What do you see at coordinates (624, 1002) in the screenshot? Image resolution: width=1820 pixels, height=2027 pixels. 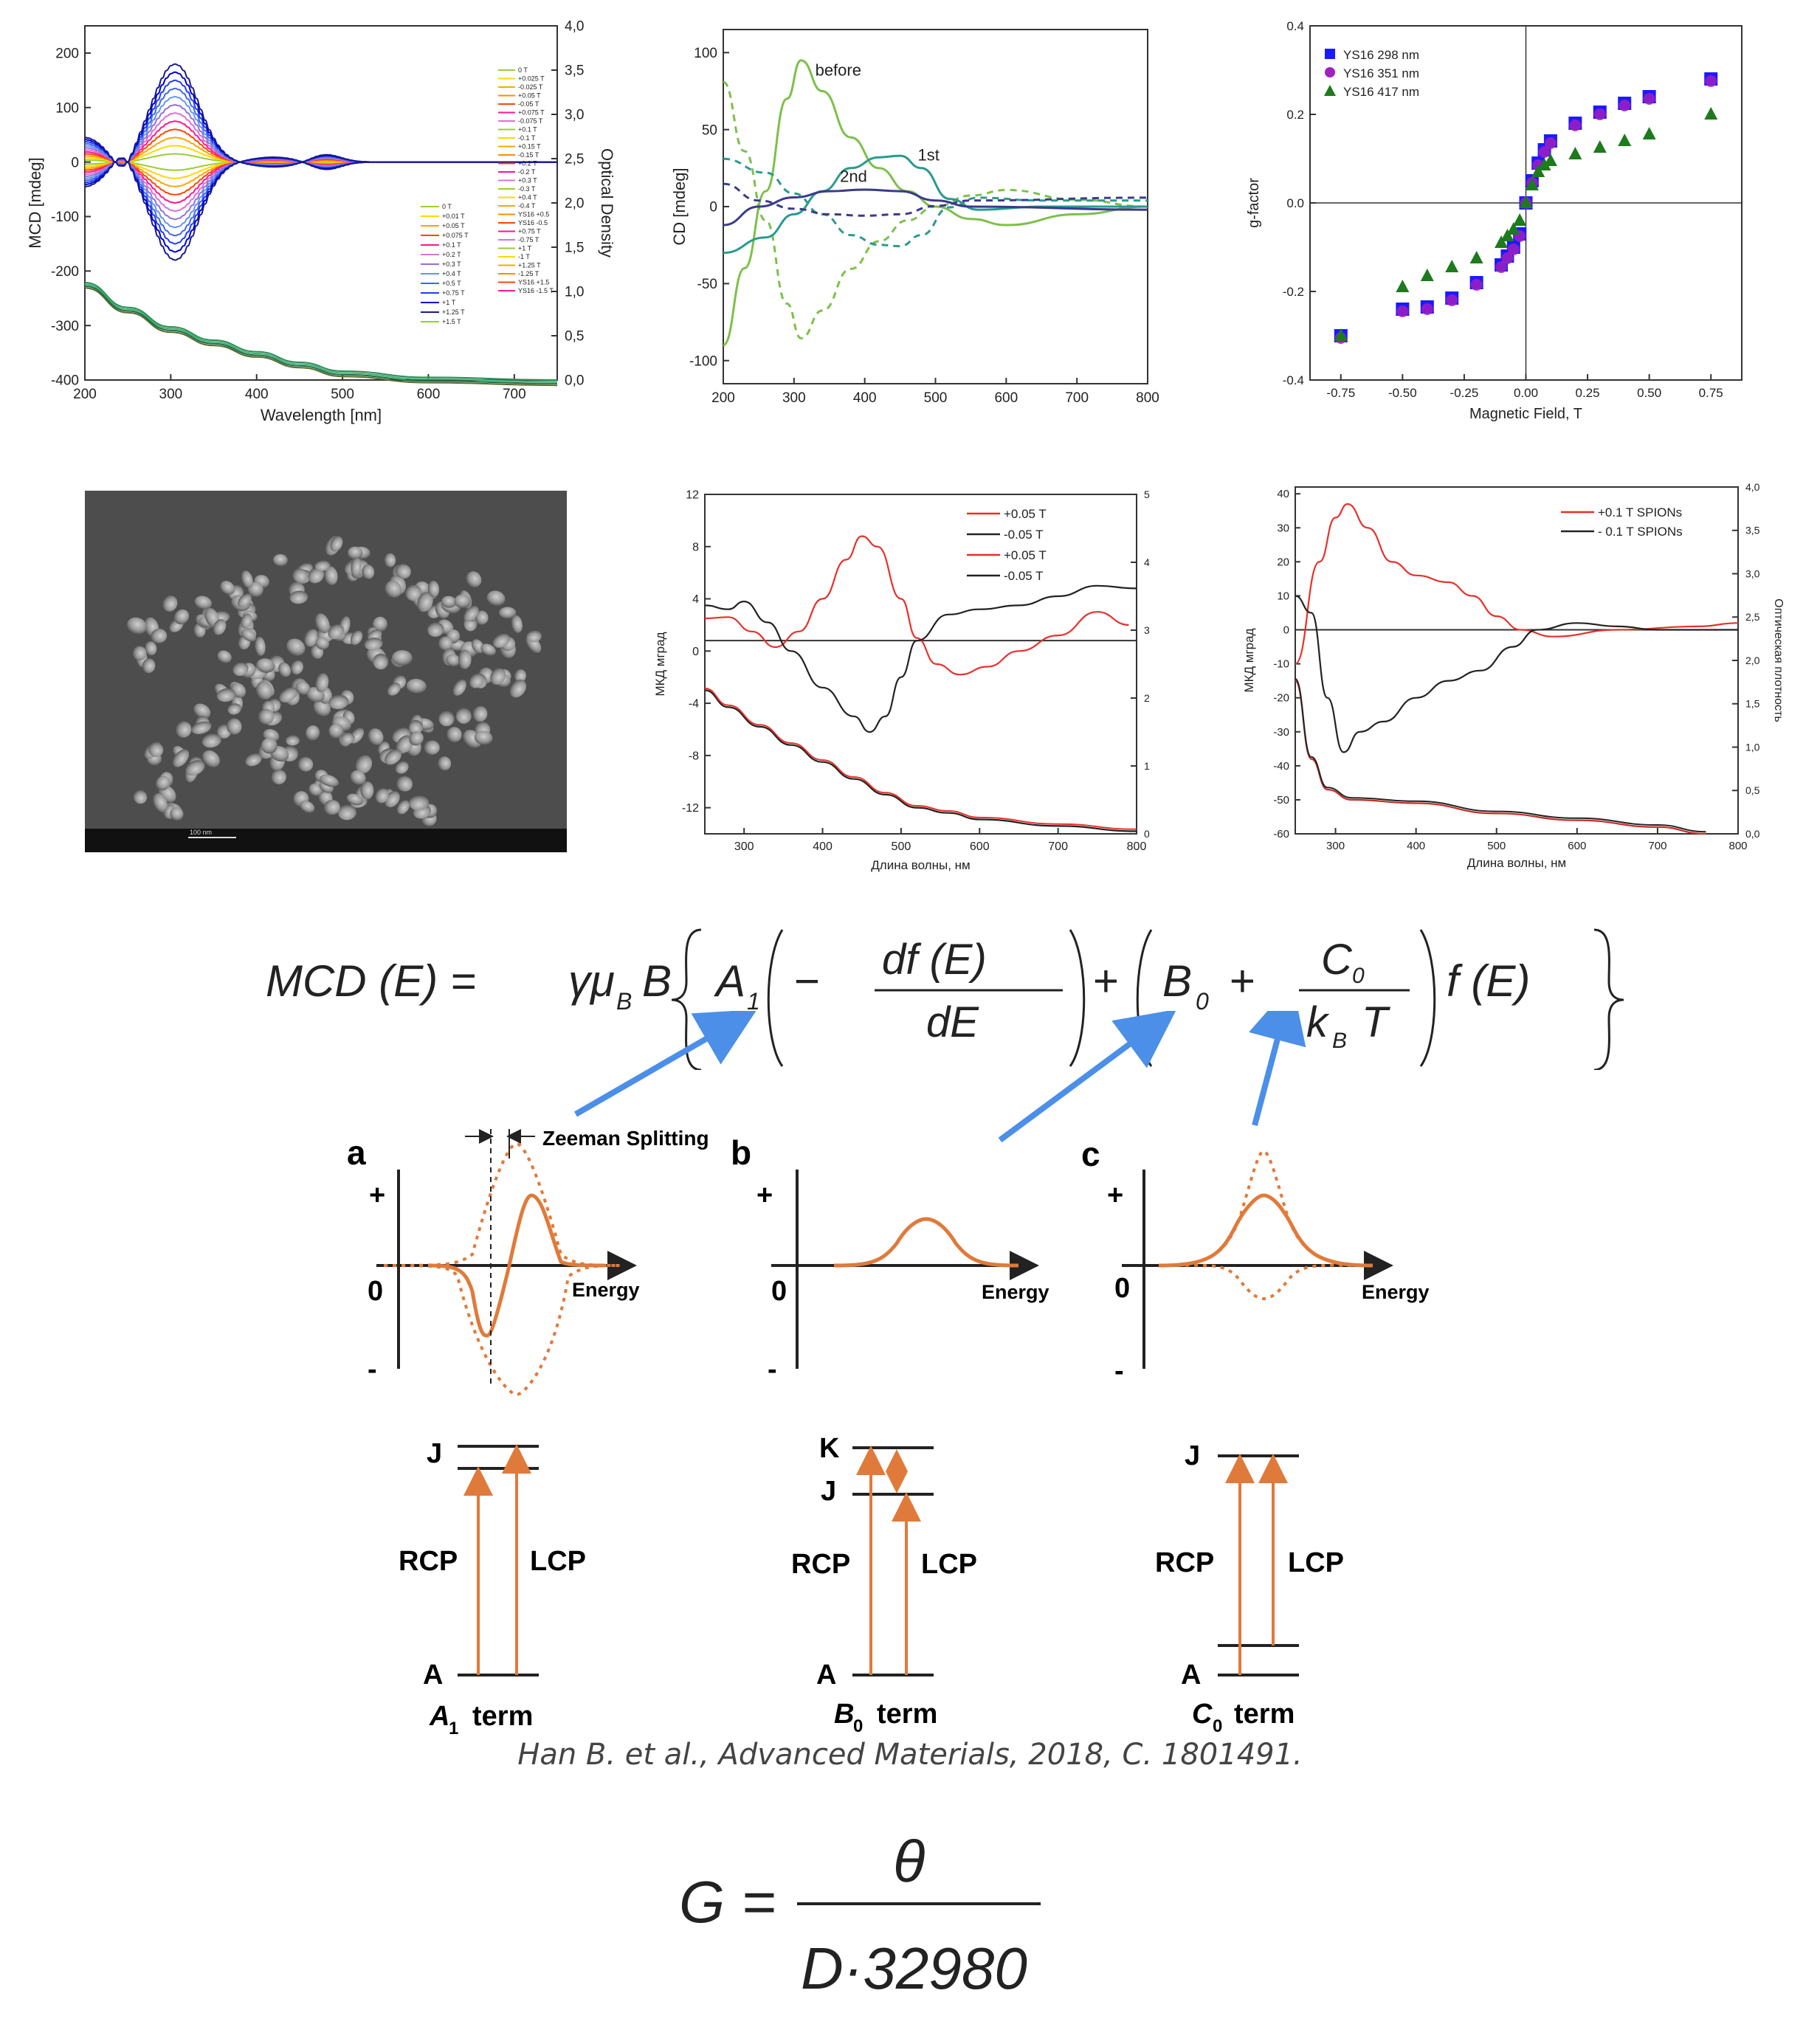 I see `eq-mu-sub: B` at bounding box center [624, 1002].